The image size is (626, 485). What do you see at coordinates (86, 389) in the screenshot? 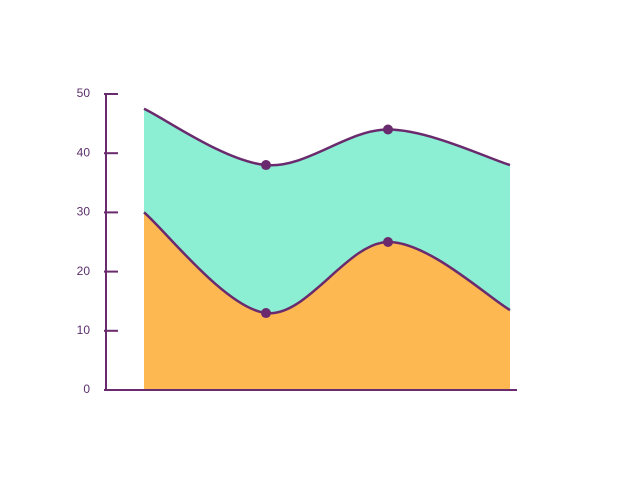
I see `y-tick-label: 0` at bounding box center [86, 389].